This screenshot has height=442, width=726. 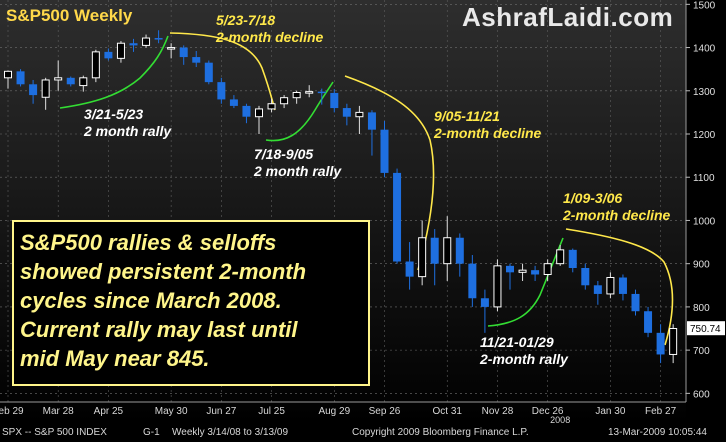 I want to click on x-tick-label: Apr 25, so click(x=109, y=411).